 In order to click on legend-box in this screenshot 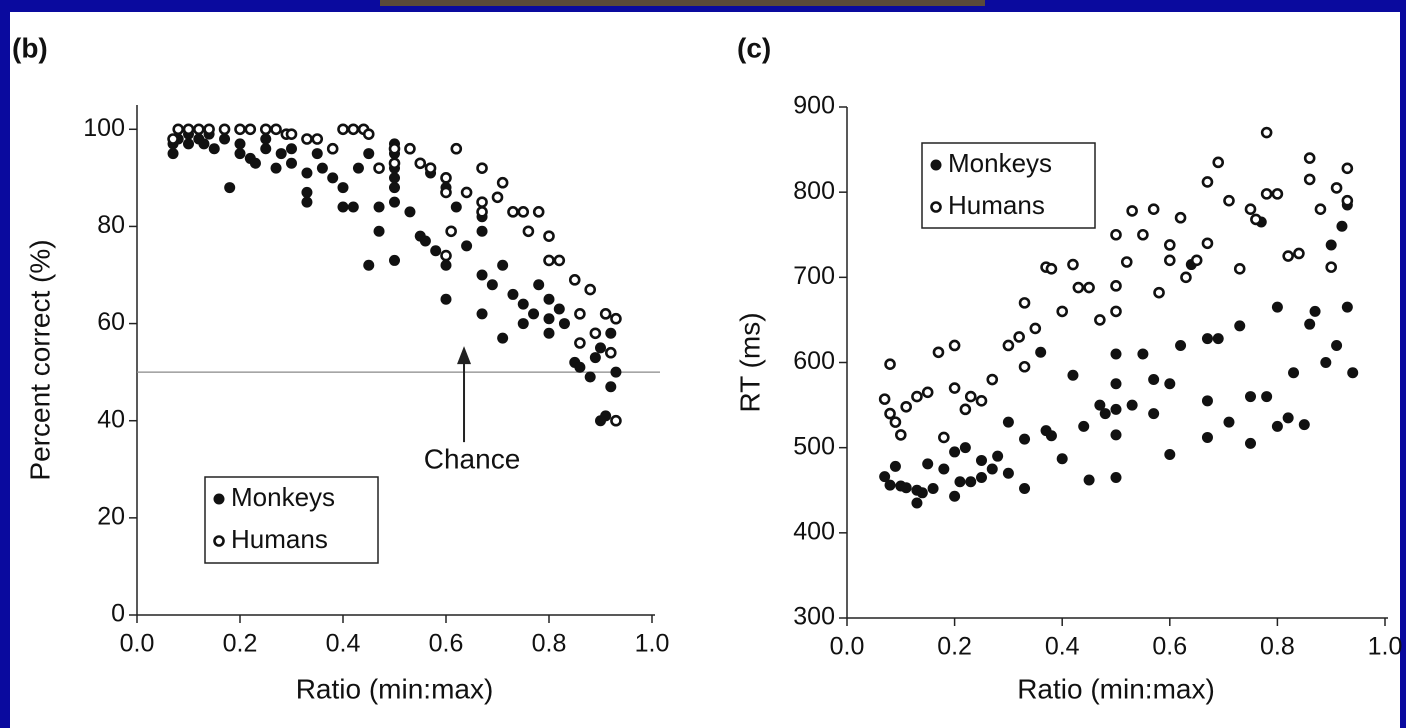, I will do `click(1008, 185)`.